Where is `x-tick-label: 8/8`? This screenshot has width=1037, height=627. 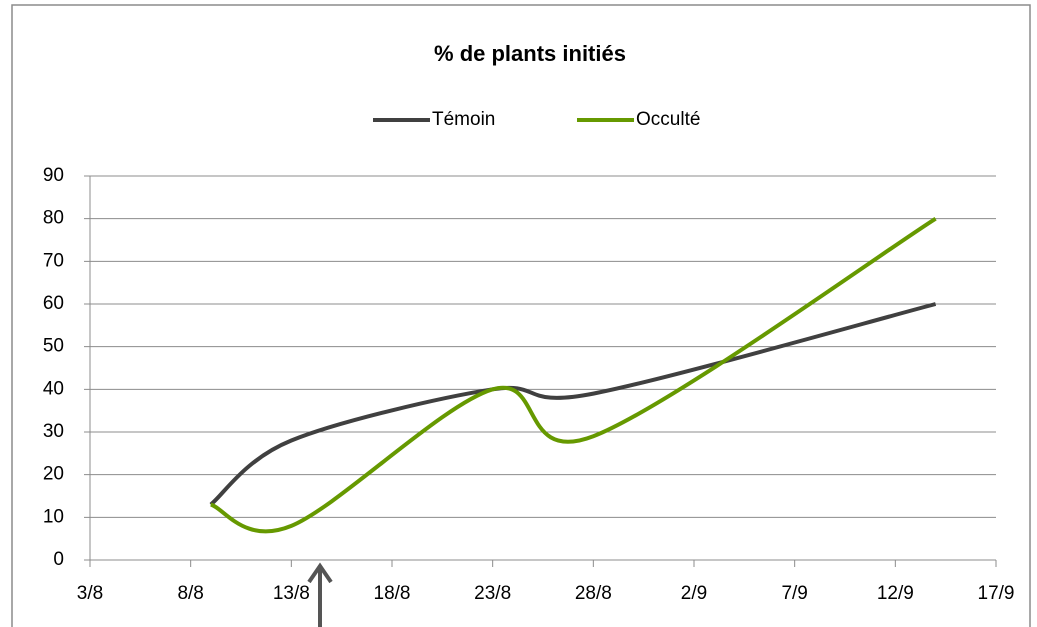 x-tick-label: 8/8 is located at coordinates (190, 593).